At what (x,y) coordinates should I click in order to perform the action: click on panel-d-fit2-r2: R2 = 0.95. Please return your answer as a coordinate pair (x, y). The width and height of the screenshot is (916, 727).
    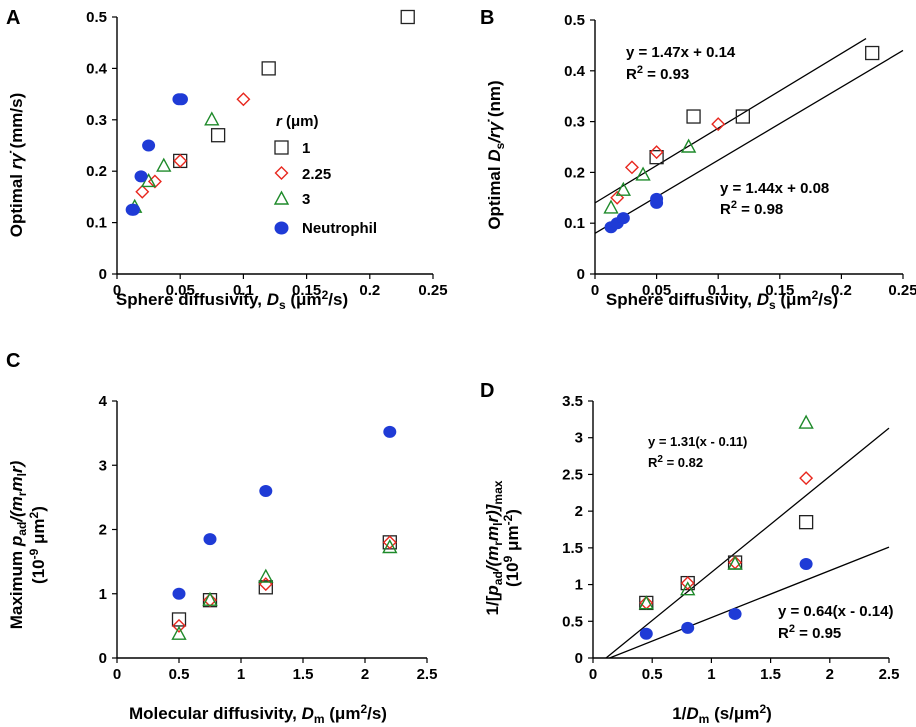
    Looking at the image, I should click on (809, 632).